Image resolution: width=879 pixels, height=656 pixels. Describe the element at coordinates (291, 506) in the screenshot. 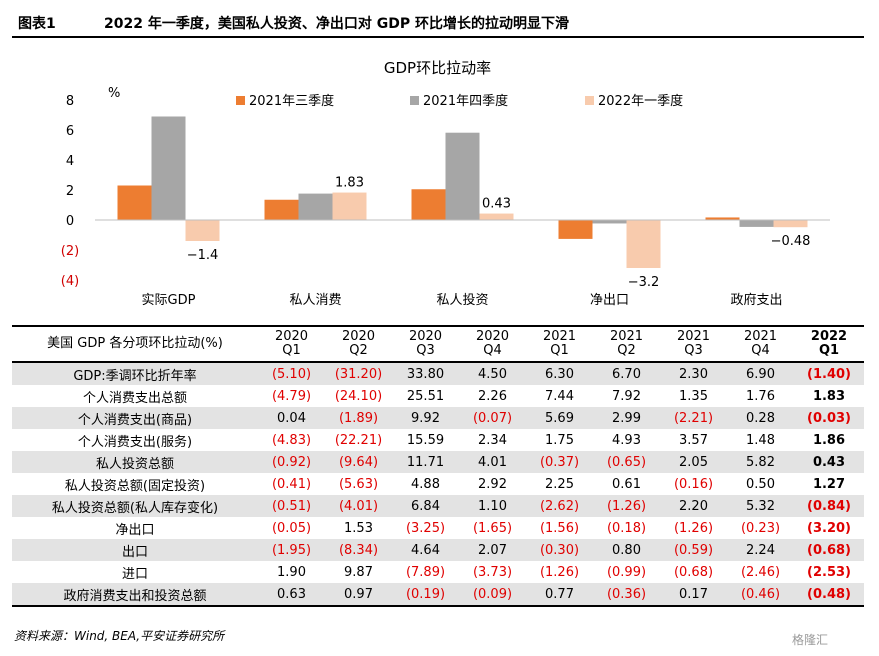

I see `table-cell: (0.51)` at that location.